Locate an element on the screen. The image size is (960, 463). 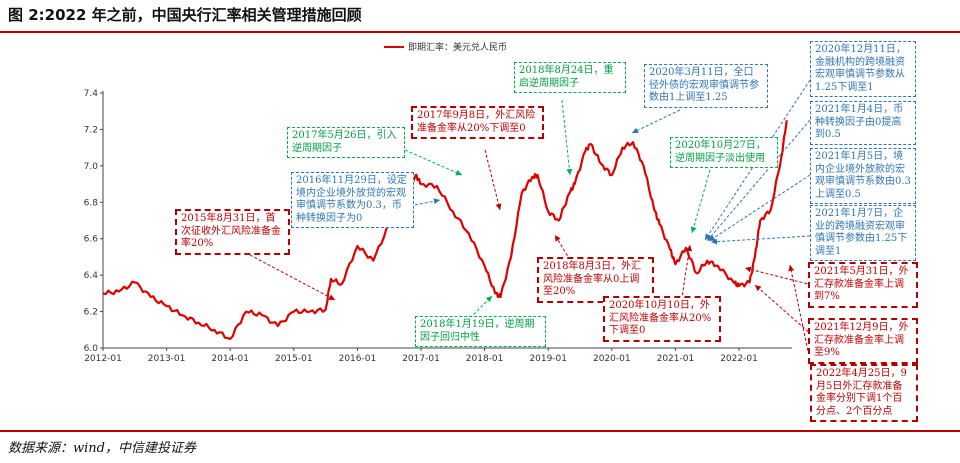
x-tick-label: 2014-01 is located at coordinates (230, 359).